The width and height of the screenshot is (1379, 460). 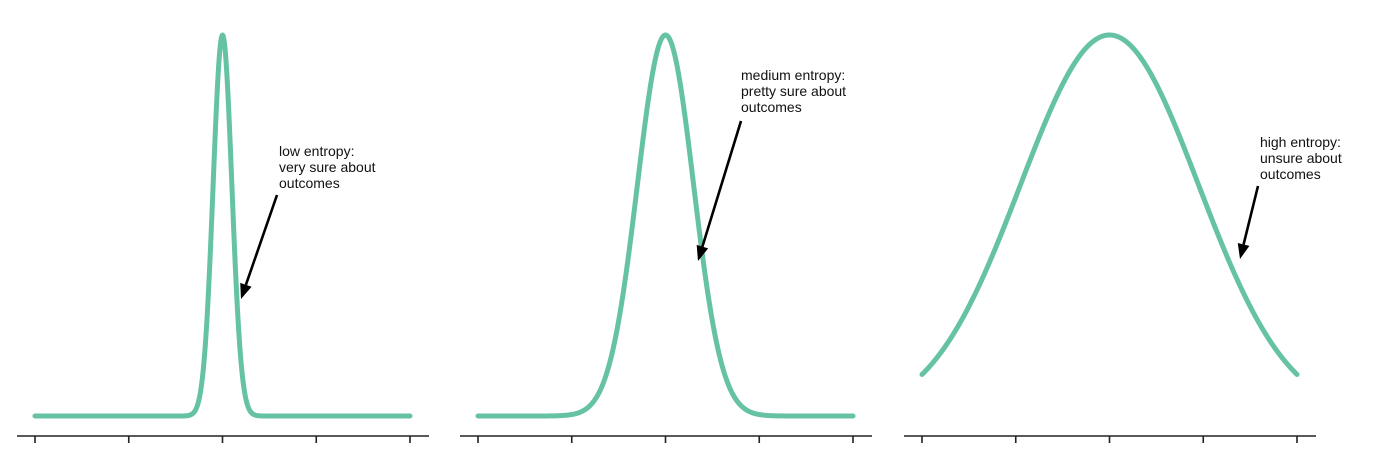 I want to click on annotation-line: unsure about, so click(x=1301, y=158).